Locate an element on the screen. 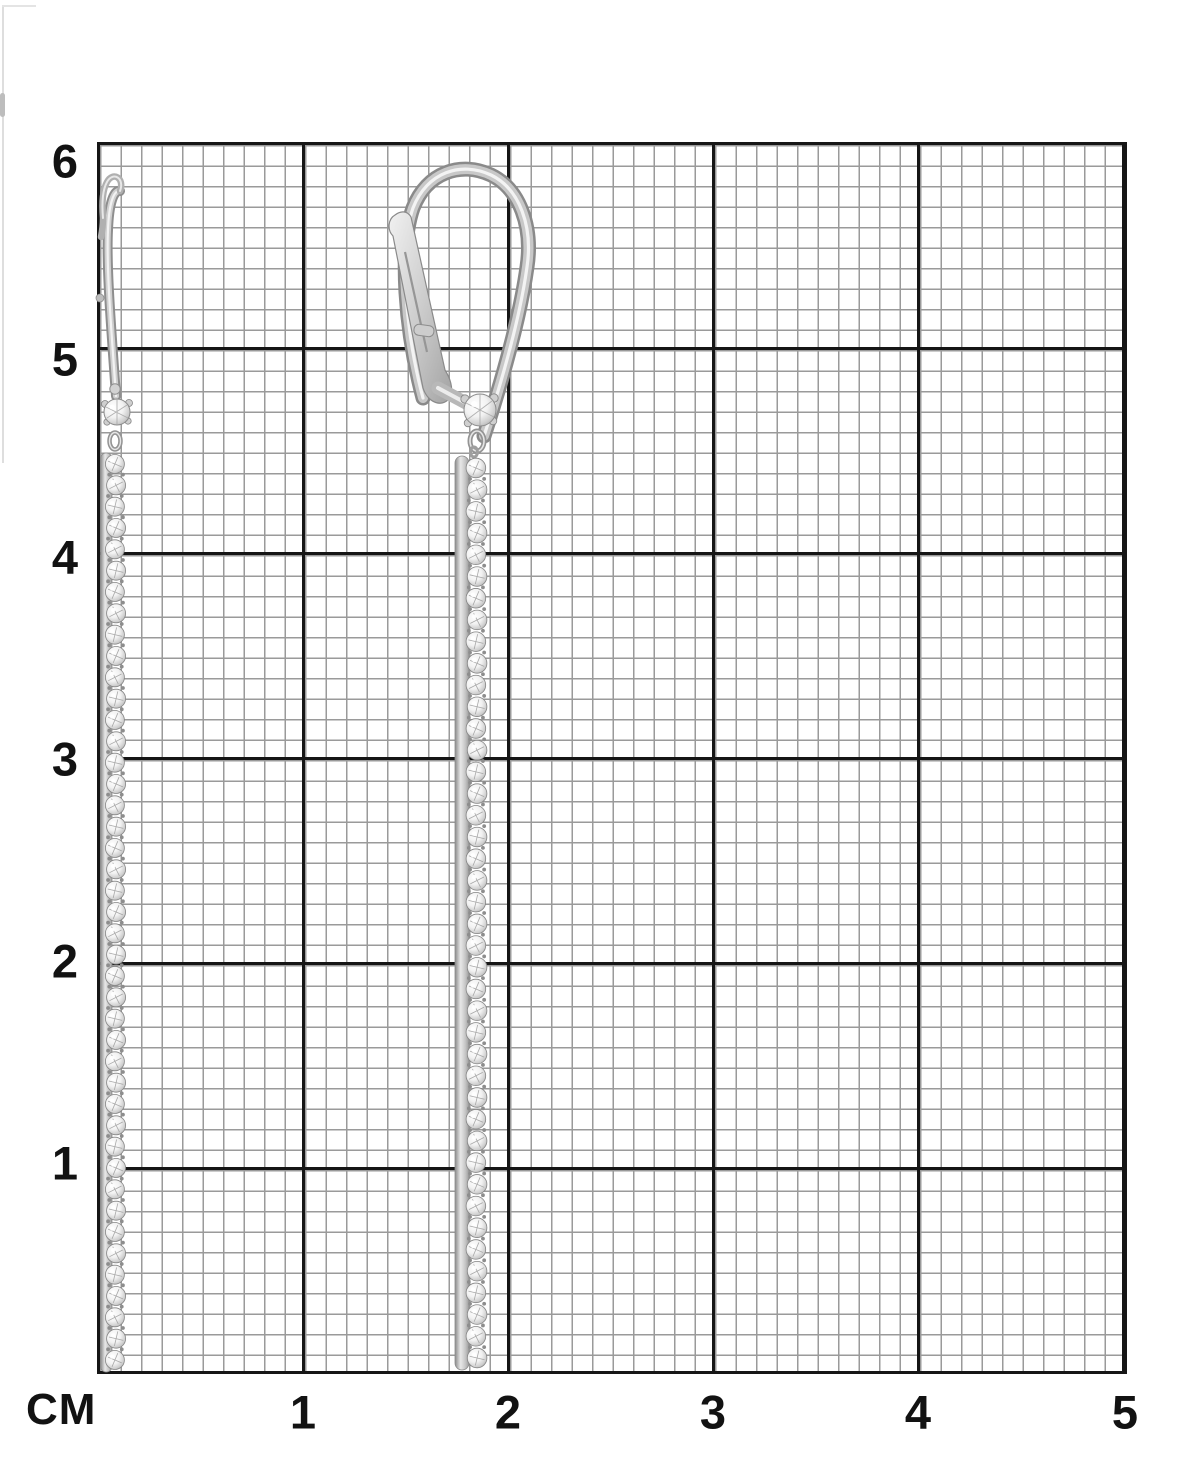  y-axis-tick-6: 6 is located at coordinates (64, 161).